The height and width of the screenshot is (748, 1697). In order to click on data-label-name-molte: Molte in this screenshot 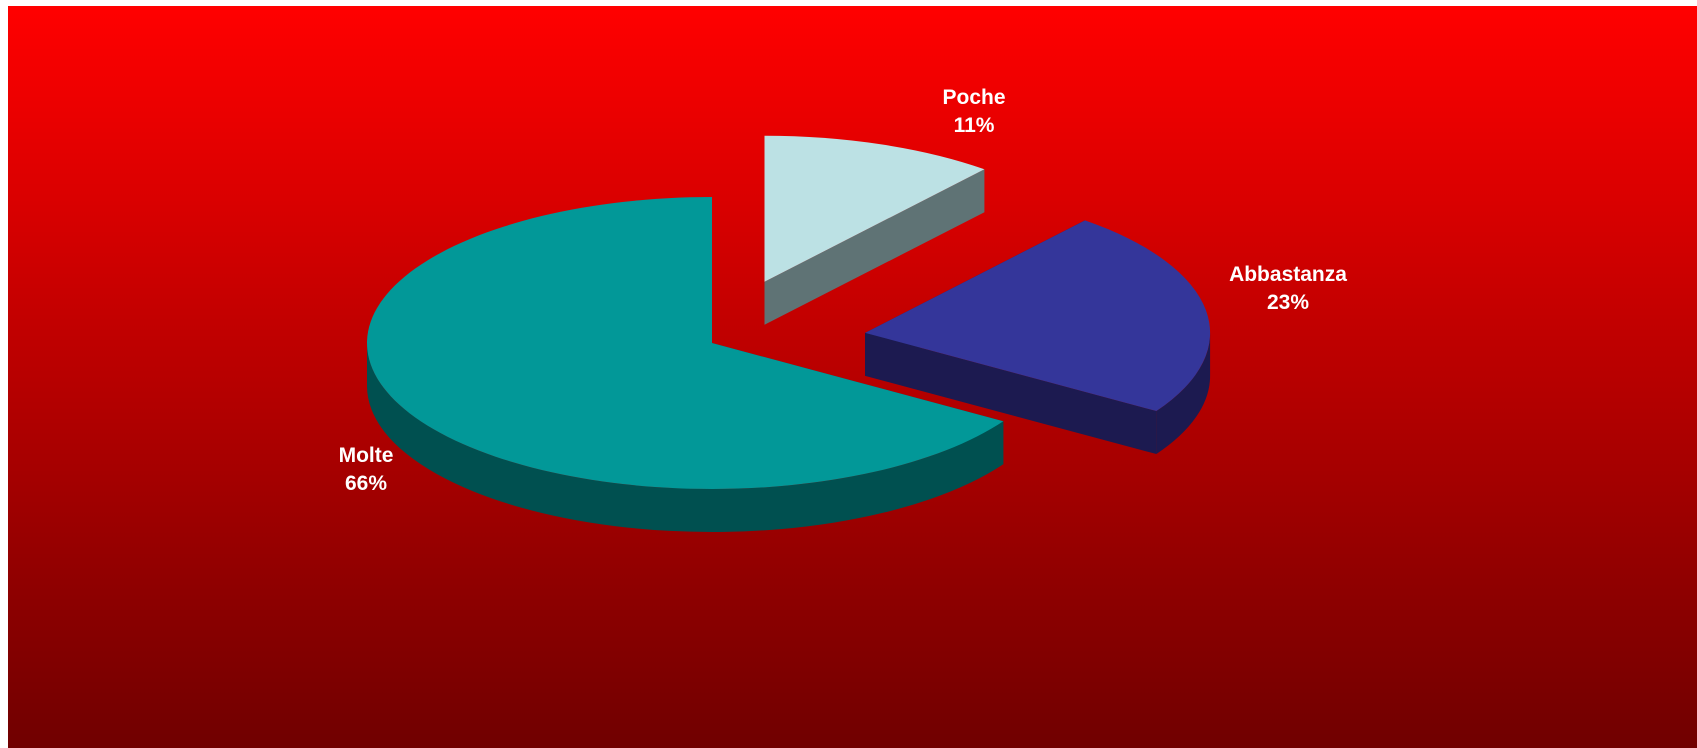, I will do `click(366, 455)`.